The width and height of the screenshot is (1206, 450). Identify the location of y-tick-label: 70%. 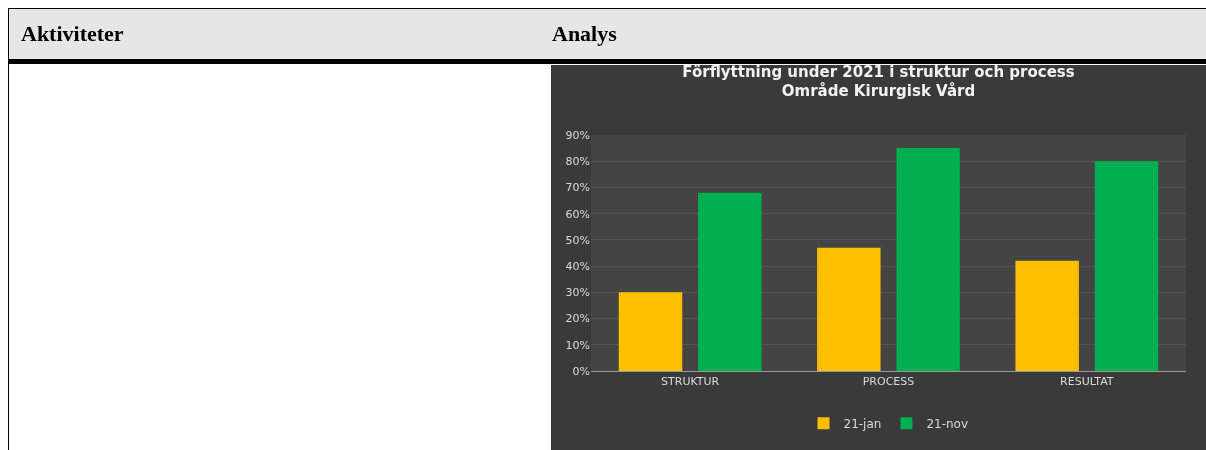
(577, 188).